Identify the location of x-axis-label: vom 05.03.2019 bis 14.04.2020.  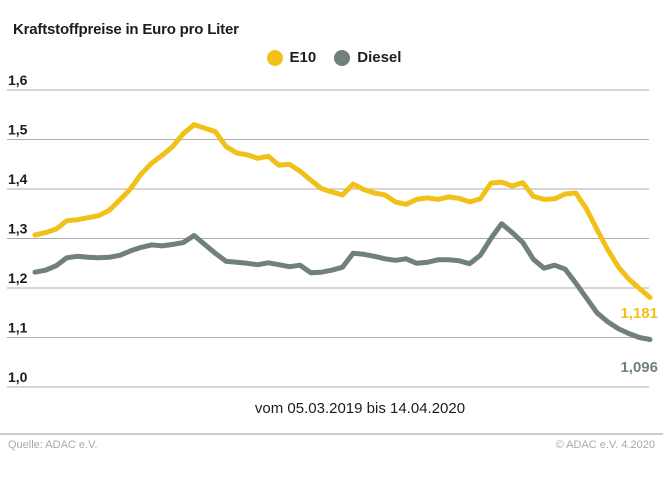
(360, 408).